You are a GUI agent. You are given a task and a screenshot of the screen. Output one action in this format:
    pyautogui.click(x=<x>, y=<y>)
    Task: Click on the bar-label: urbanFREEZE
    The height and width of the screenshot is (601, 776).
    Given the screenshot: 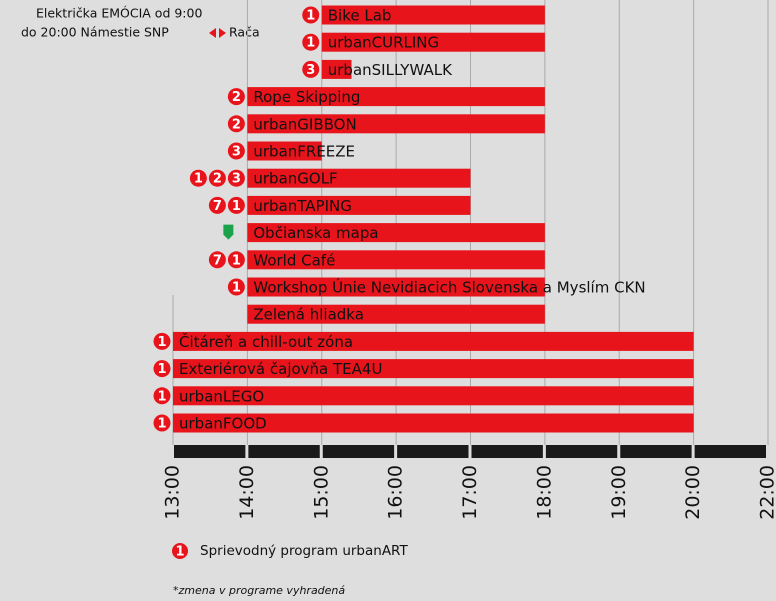 What is the action you would take?
    pyautogui.click(x=304, y=152)
    